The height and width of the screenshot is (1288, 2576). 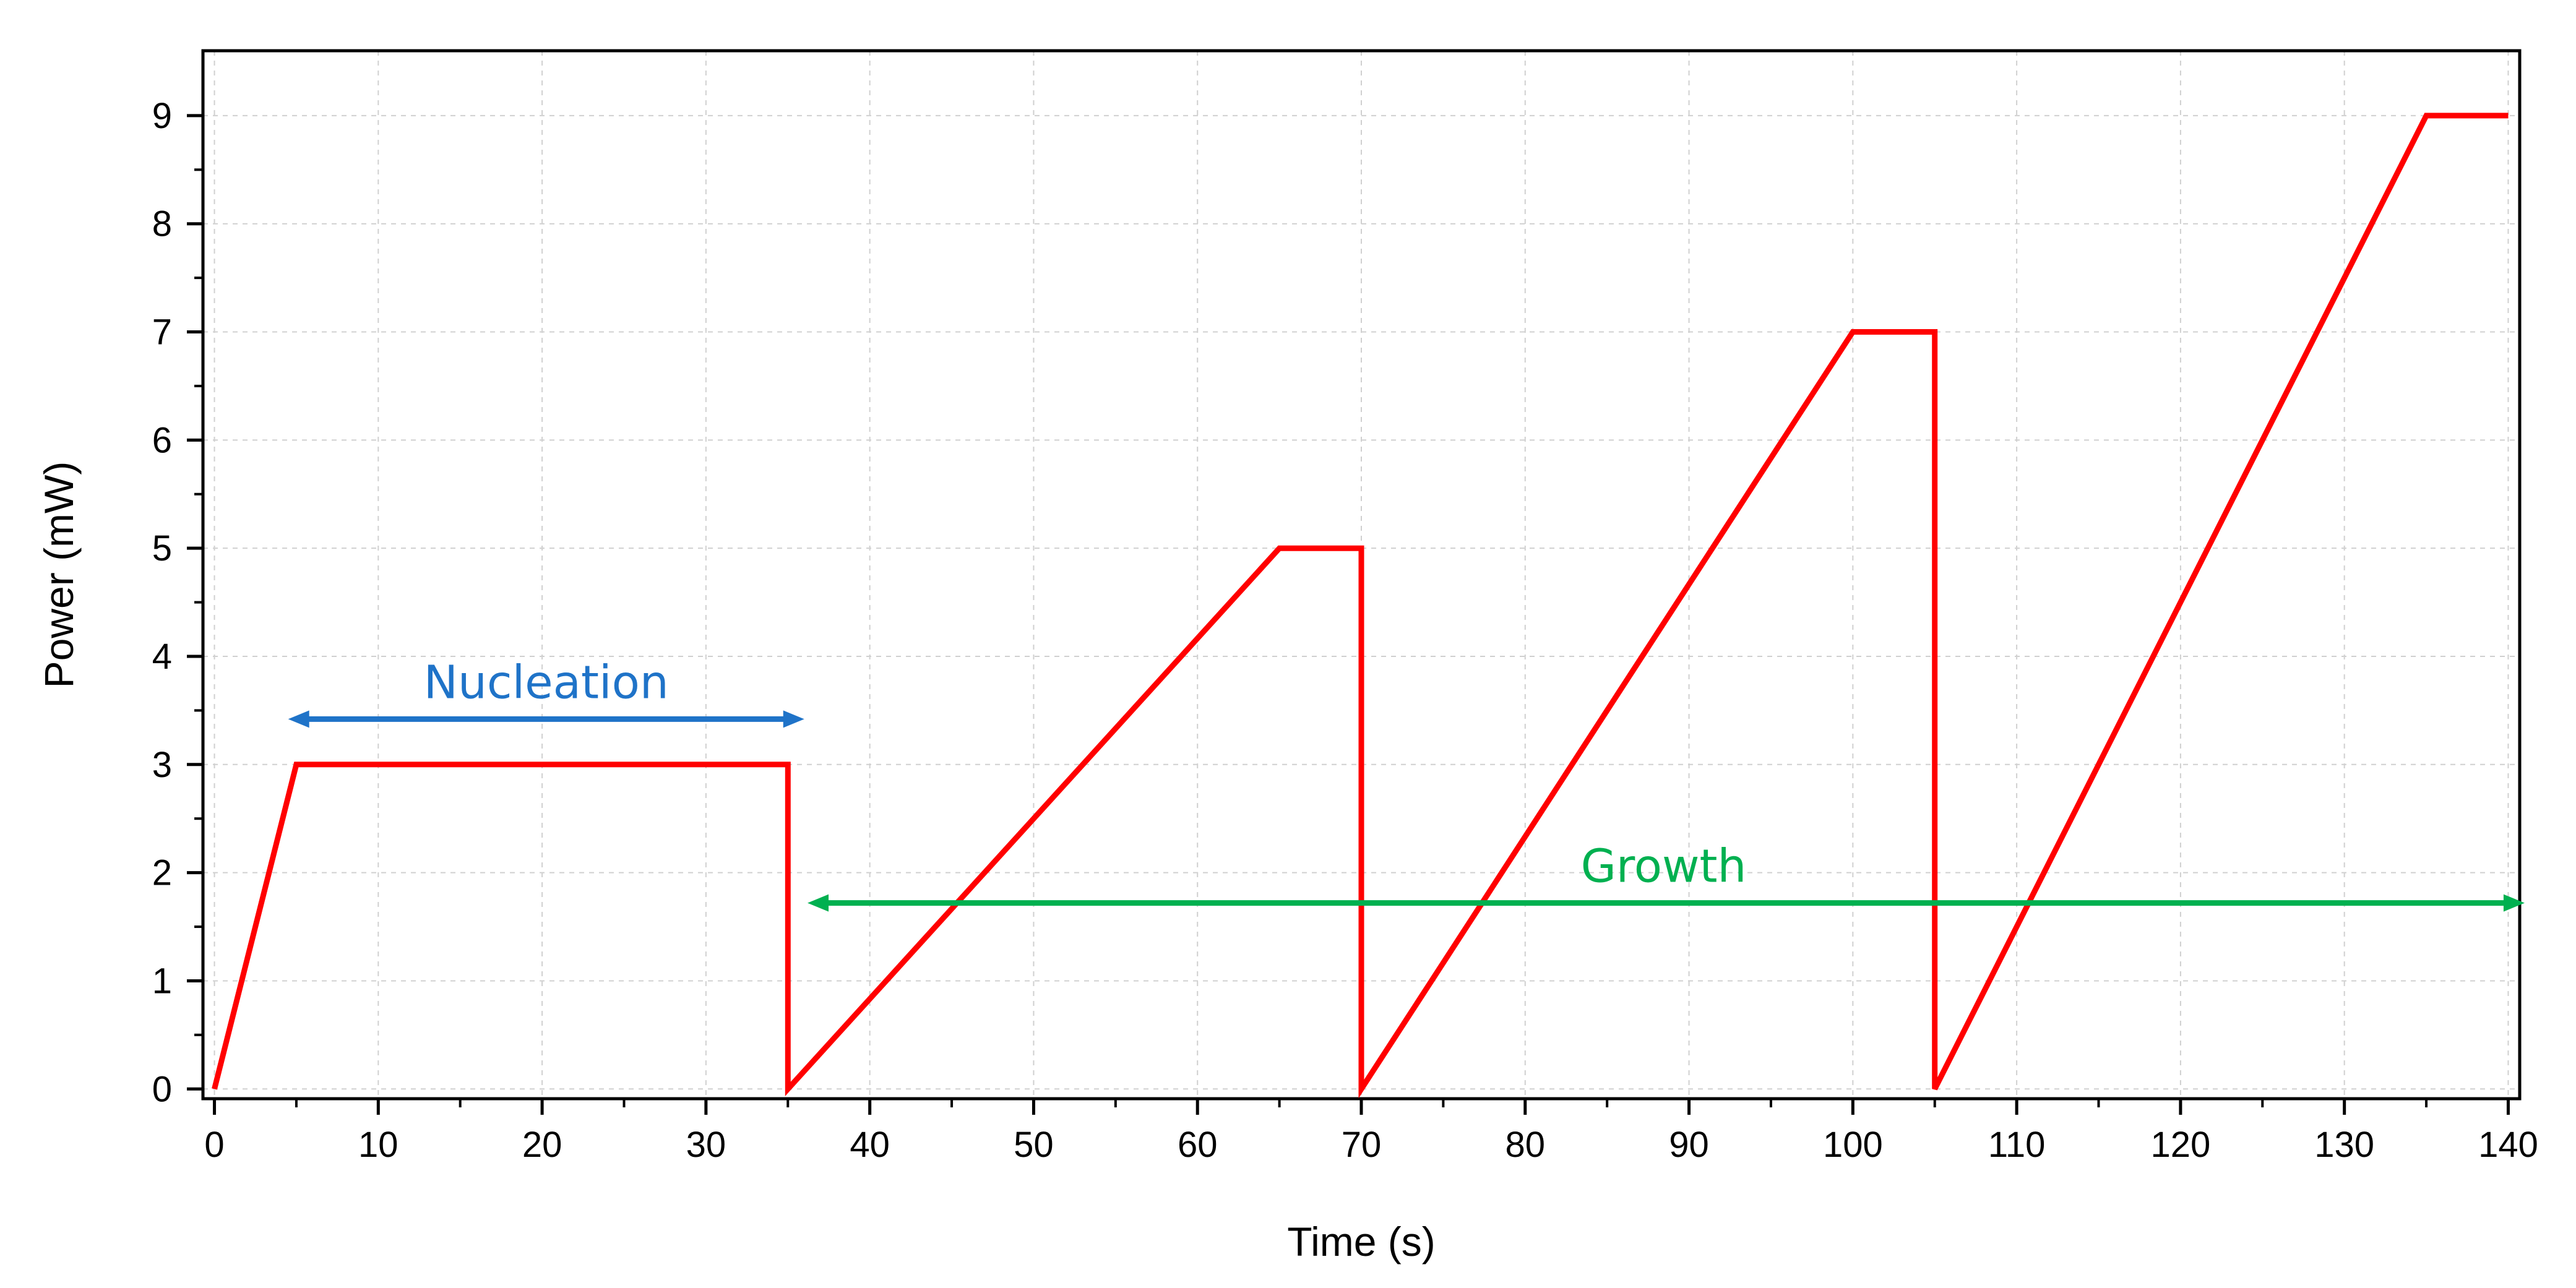 What do you see at coordinates (542, 1145) in the screenshot?
I see `x-tick-label: 20` at bounding box center [542, 1145].